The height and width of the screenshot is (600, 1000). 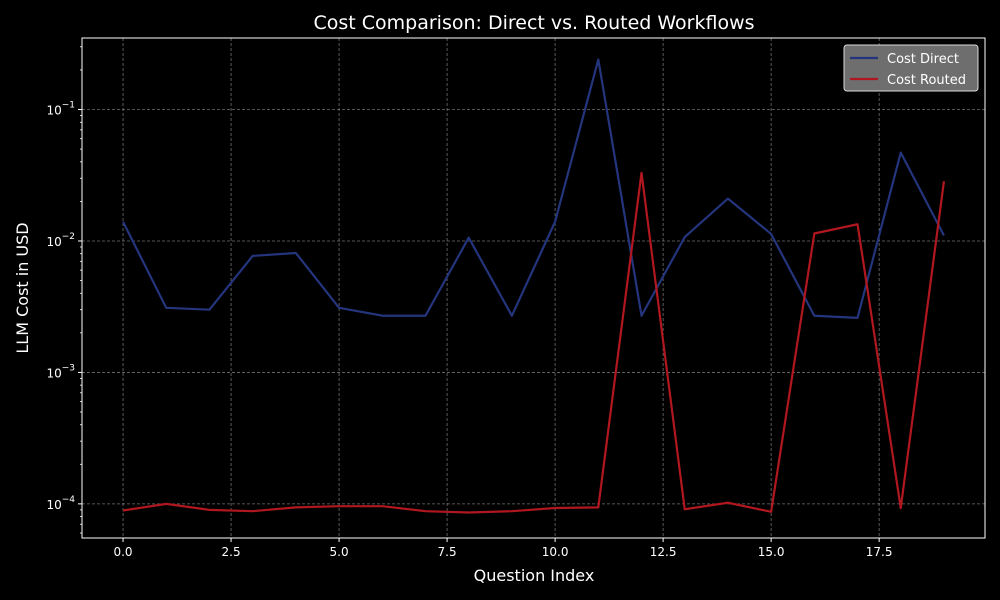 I want to click on y-tick-label-exponent: −4, so click(x=69, y=500).